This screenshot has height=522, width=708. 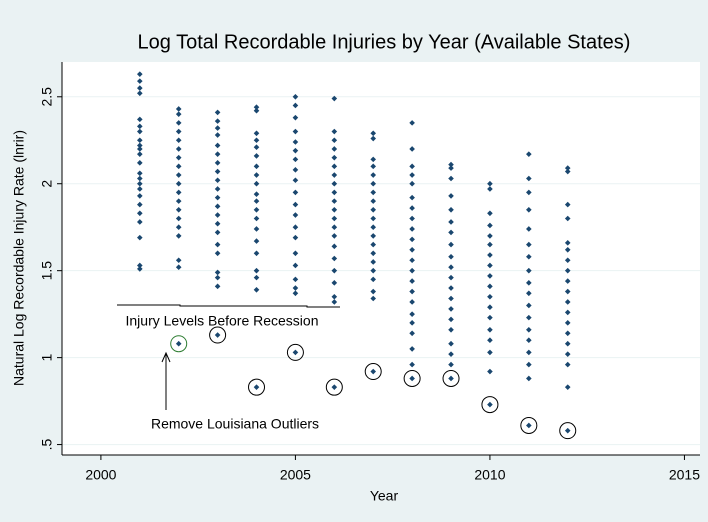 I want to click on y-tick-label: 2.5, so click(x=47, y=97).